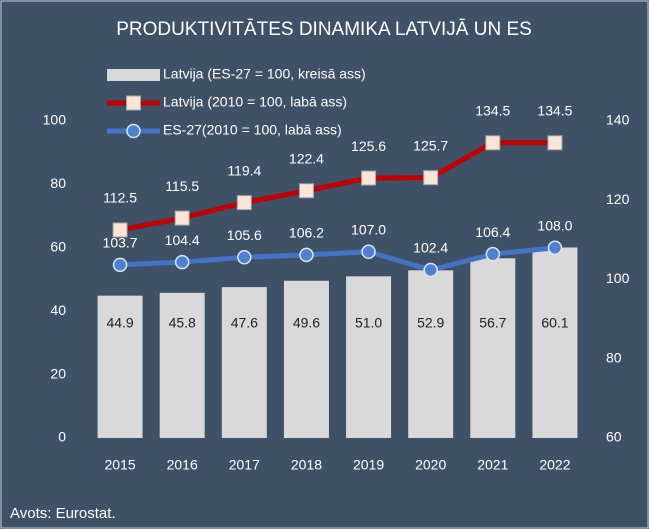 Image resolution: width=649 pixels, height=529 pixels. What do you see at coordinates (182, 465) in the screenshot?
I see `x-tick-label: 2016` at bounding box center [182, 465].